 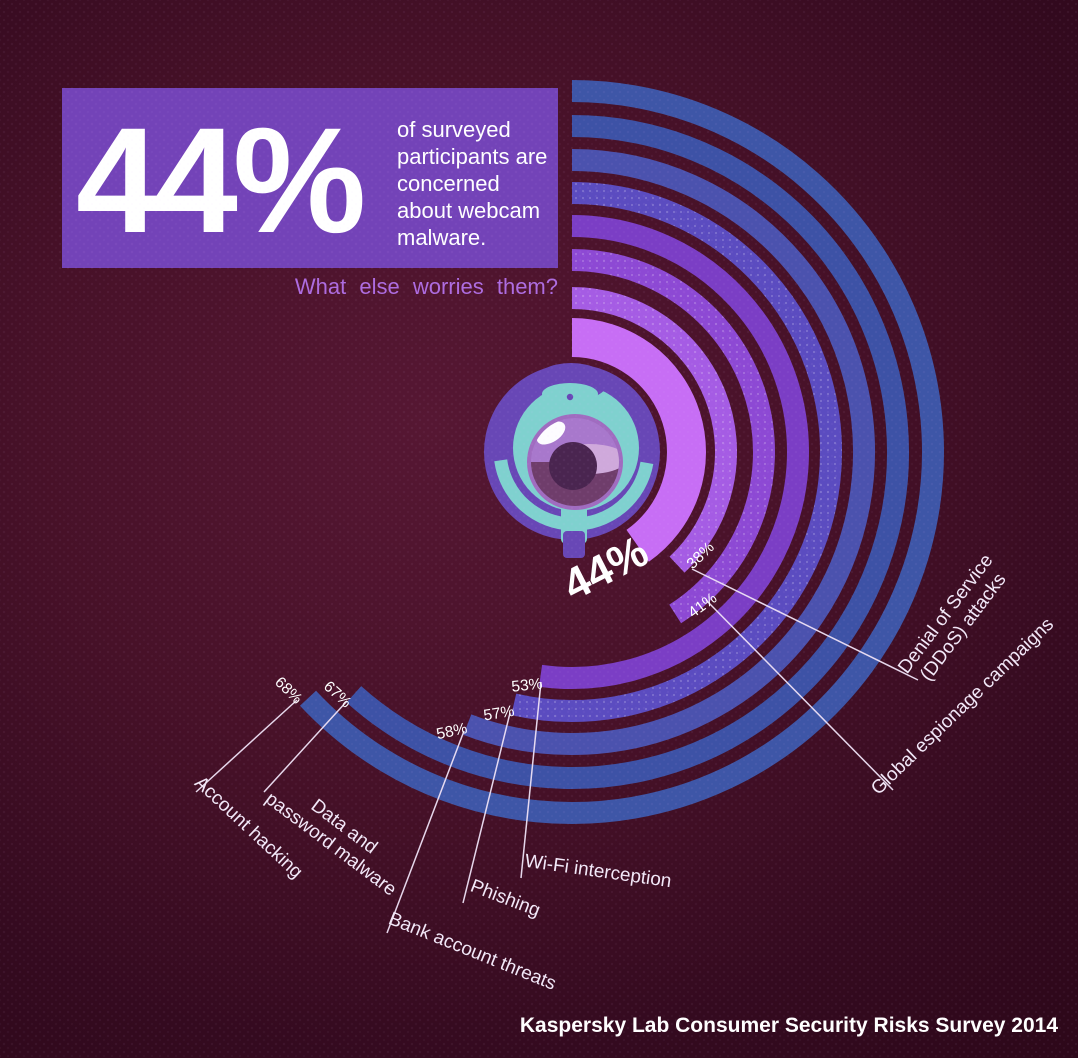 I want to click on webcam-lid-dot, so click(x=570, y=397).